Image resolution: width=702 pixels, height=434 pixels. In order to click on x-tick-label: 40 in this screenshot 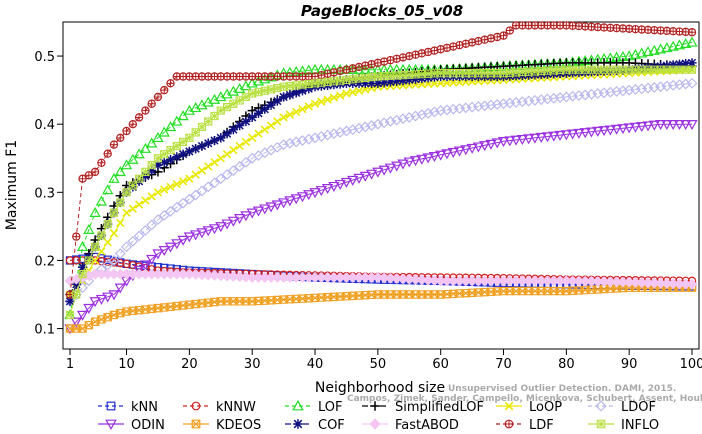, I will do `click(315, 364)`.